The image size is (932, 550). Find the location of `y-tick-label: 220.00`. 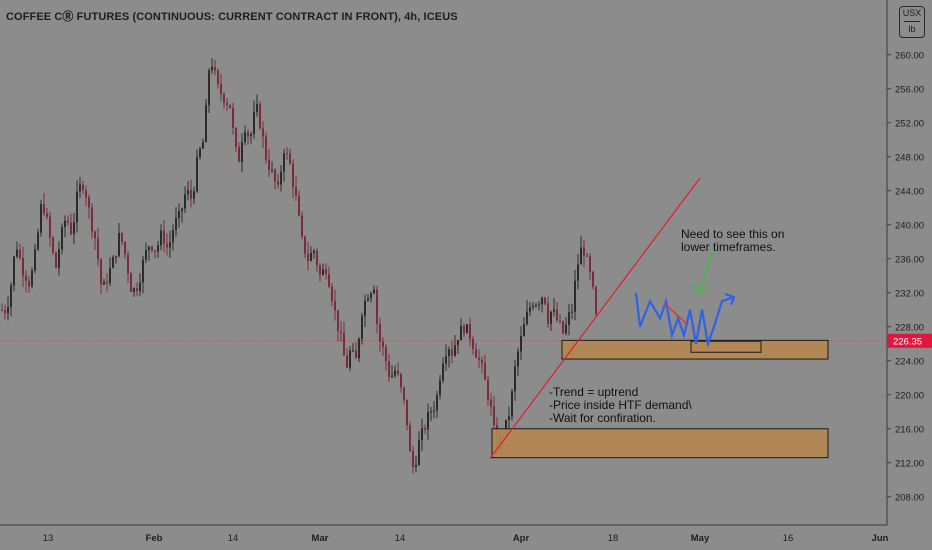

y-tick-label: 220.00 is located at coordinates (909, 395).